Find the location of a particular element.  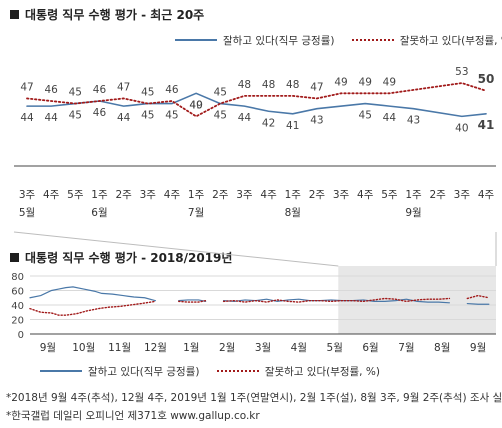

bottom-legend-negative-label: 잘못하고 있다(부정률, %) is located at coordinates (322, 371).